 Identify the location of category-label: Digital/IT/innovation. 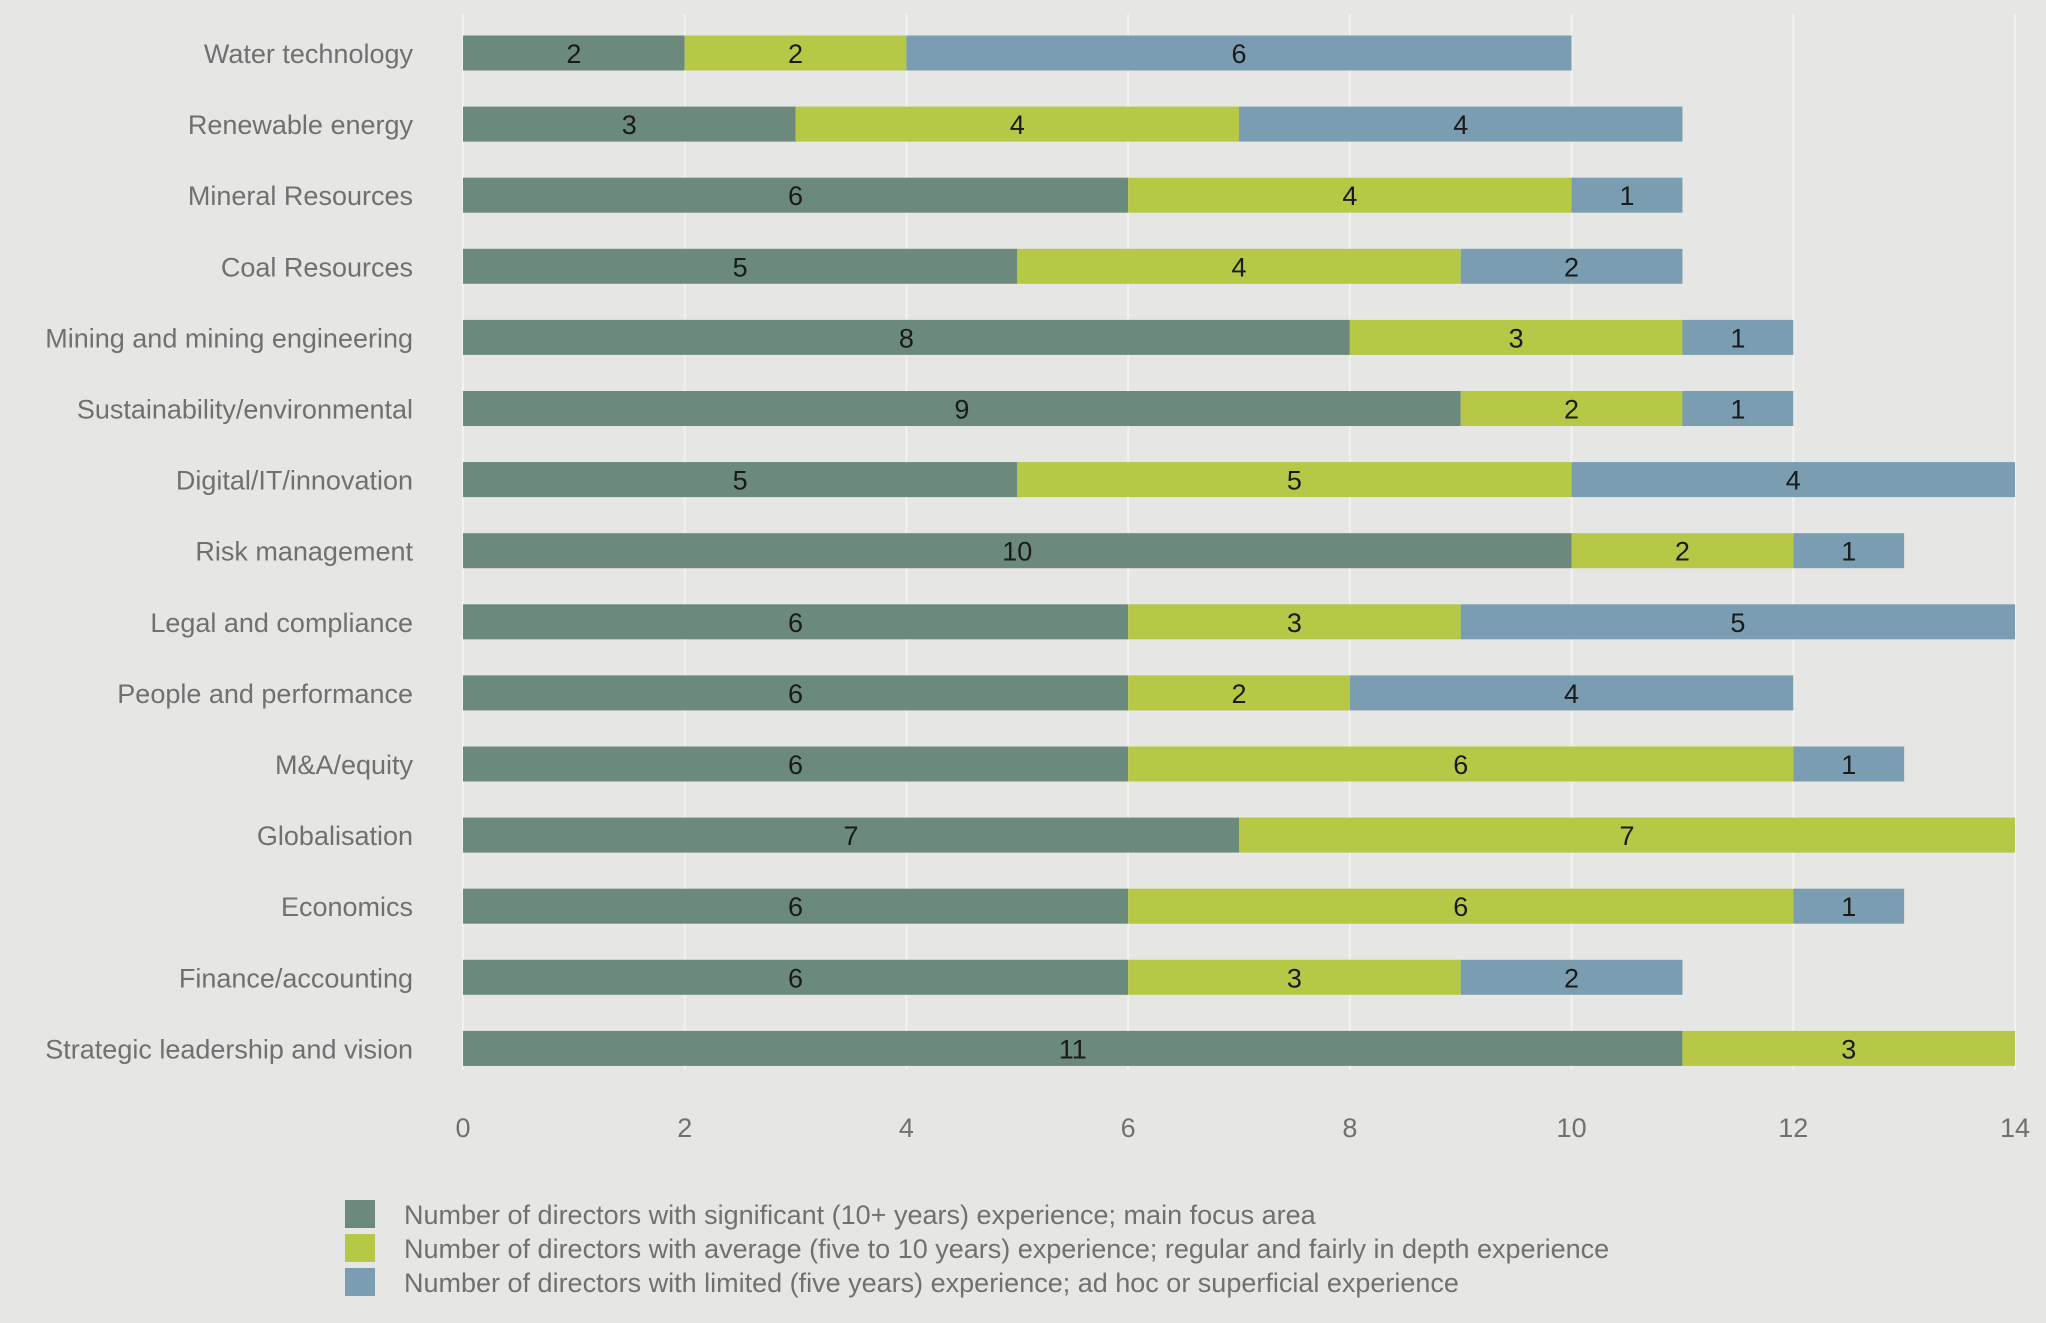
(294, 481).